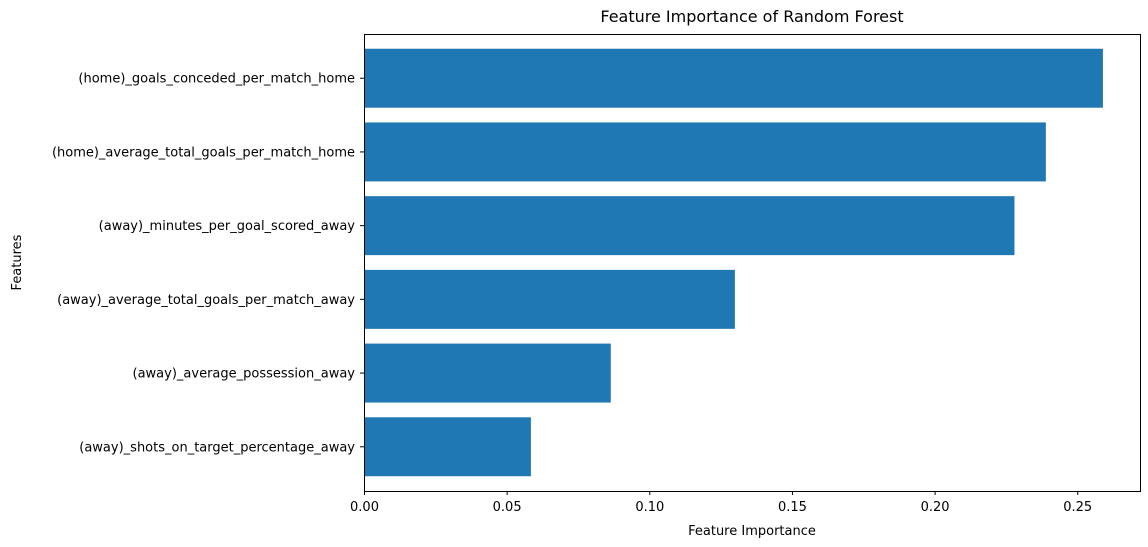 The width and height of the screenshot is (1148, 547). I want to click on x-tick-label: 0.25, so click(1077, 507).